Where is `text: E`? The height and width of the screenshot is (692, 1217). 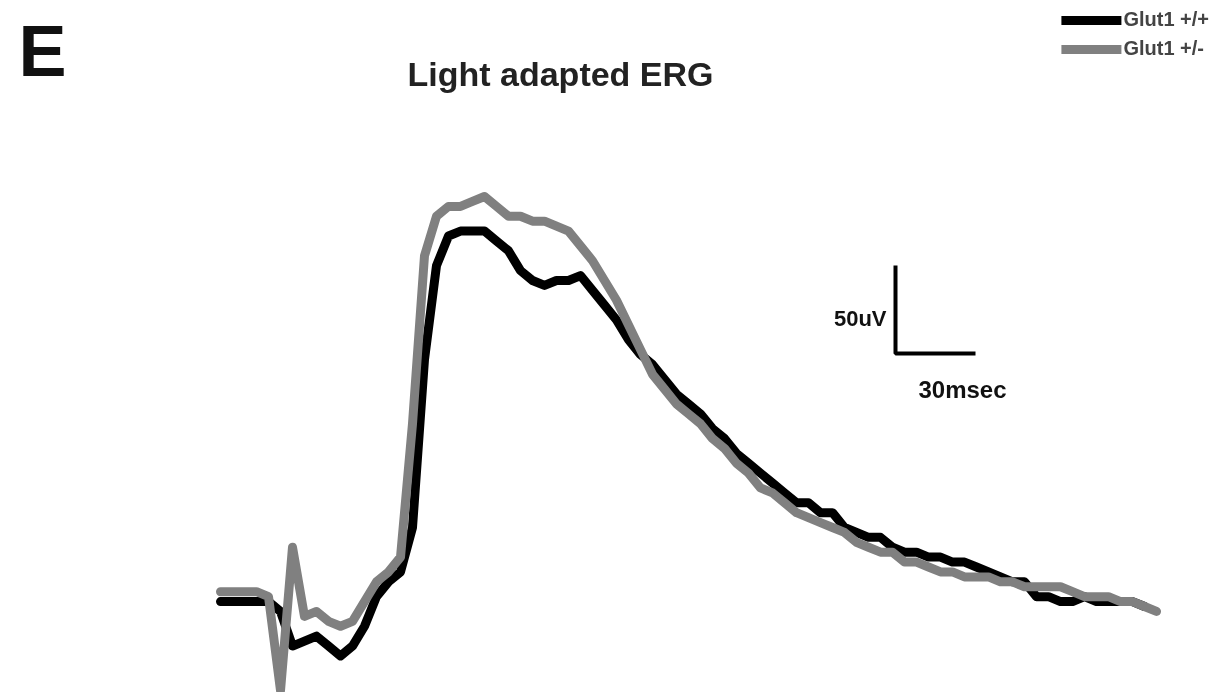 text: E is located at coordinates (42, 50).